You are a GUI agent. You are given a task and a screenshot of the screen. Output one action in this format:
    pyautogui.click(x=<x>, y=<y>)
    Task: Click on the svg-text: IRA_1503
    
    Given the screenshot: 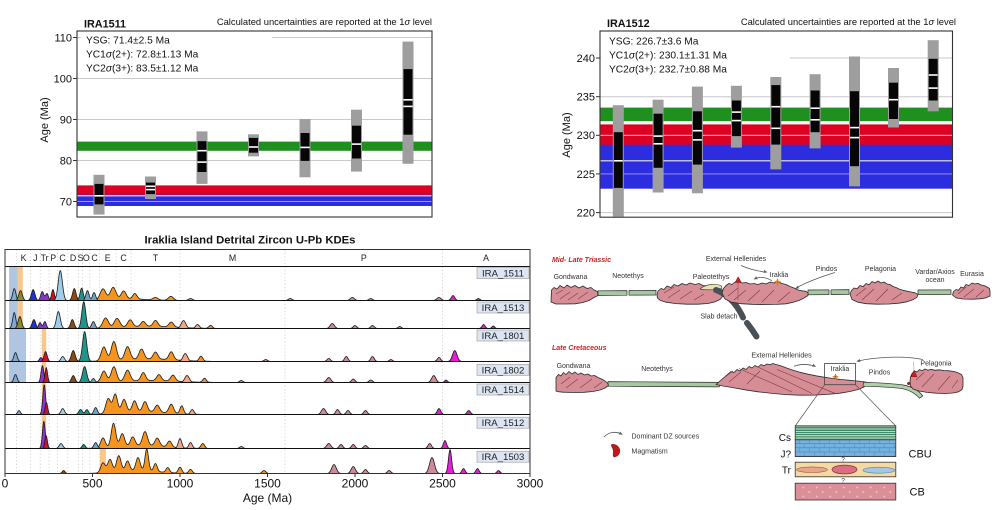 What is the action you would take?
    pyautogui.click(x=503, y=457)
    